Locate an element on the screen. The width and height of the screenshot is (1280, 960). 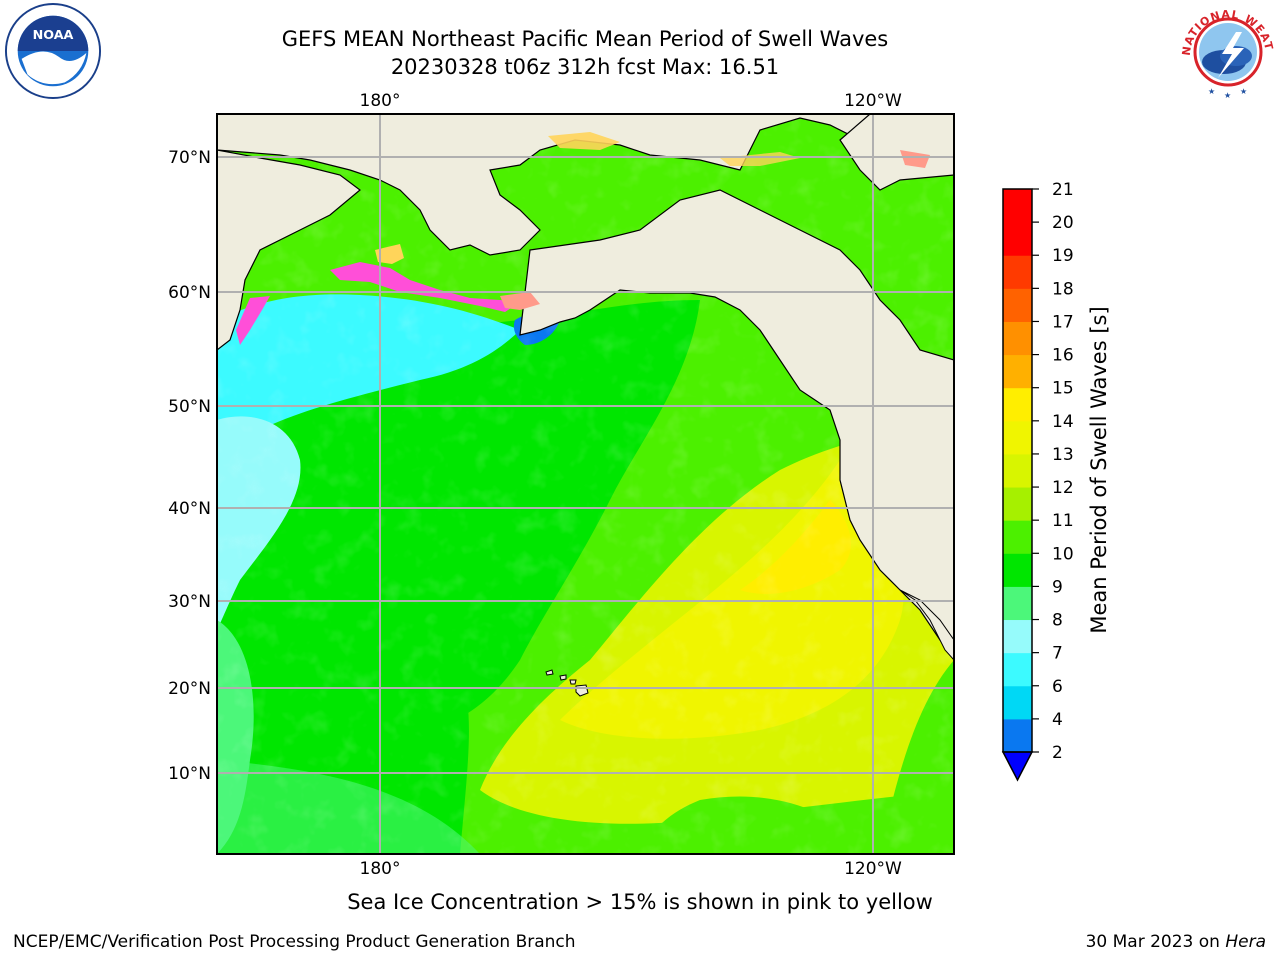
colorbar-tick-label: 4 is located at coordinates (1057, 720).